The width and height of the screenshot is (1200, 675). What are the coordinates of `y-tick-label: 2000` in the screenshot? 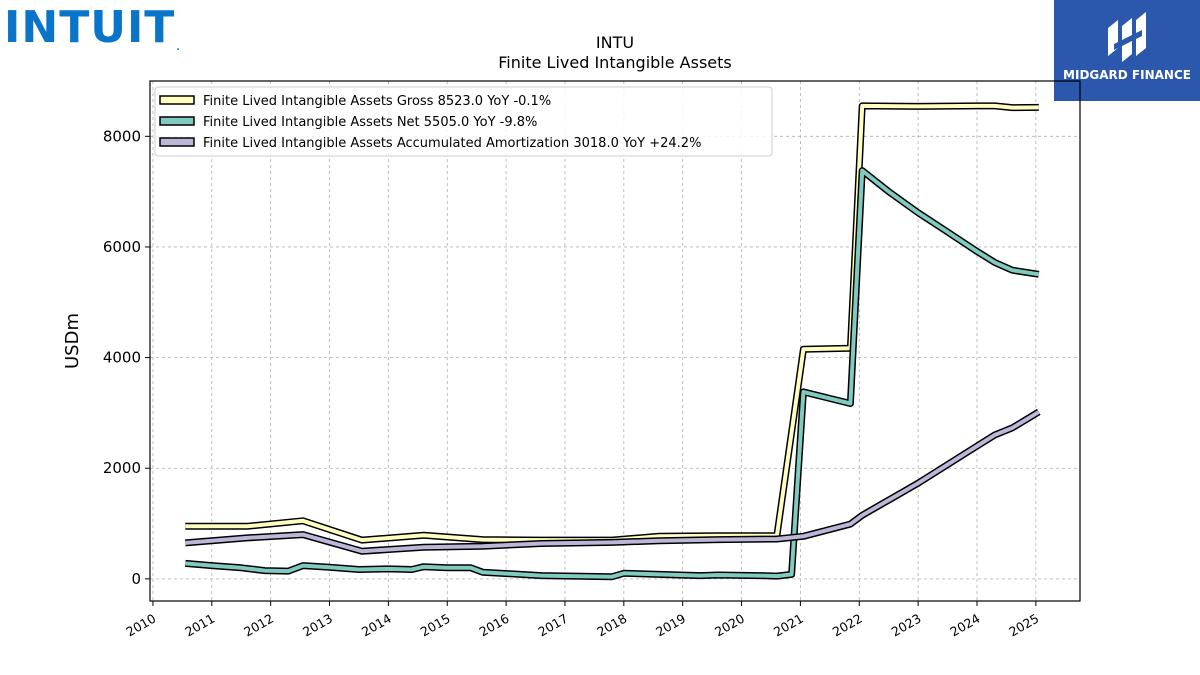 It's located at (122, 468).